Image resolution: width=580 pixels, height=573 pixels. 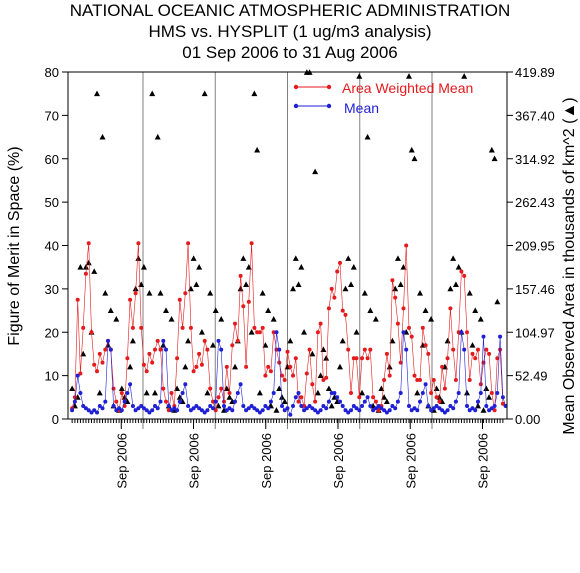 What do you see at coordinates (52, 246) in the screenshot?
I see `y-left-tick-label: 40` at bounding box center [52, 246].